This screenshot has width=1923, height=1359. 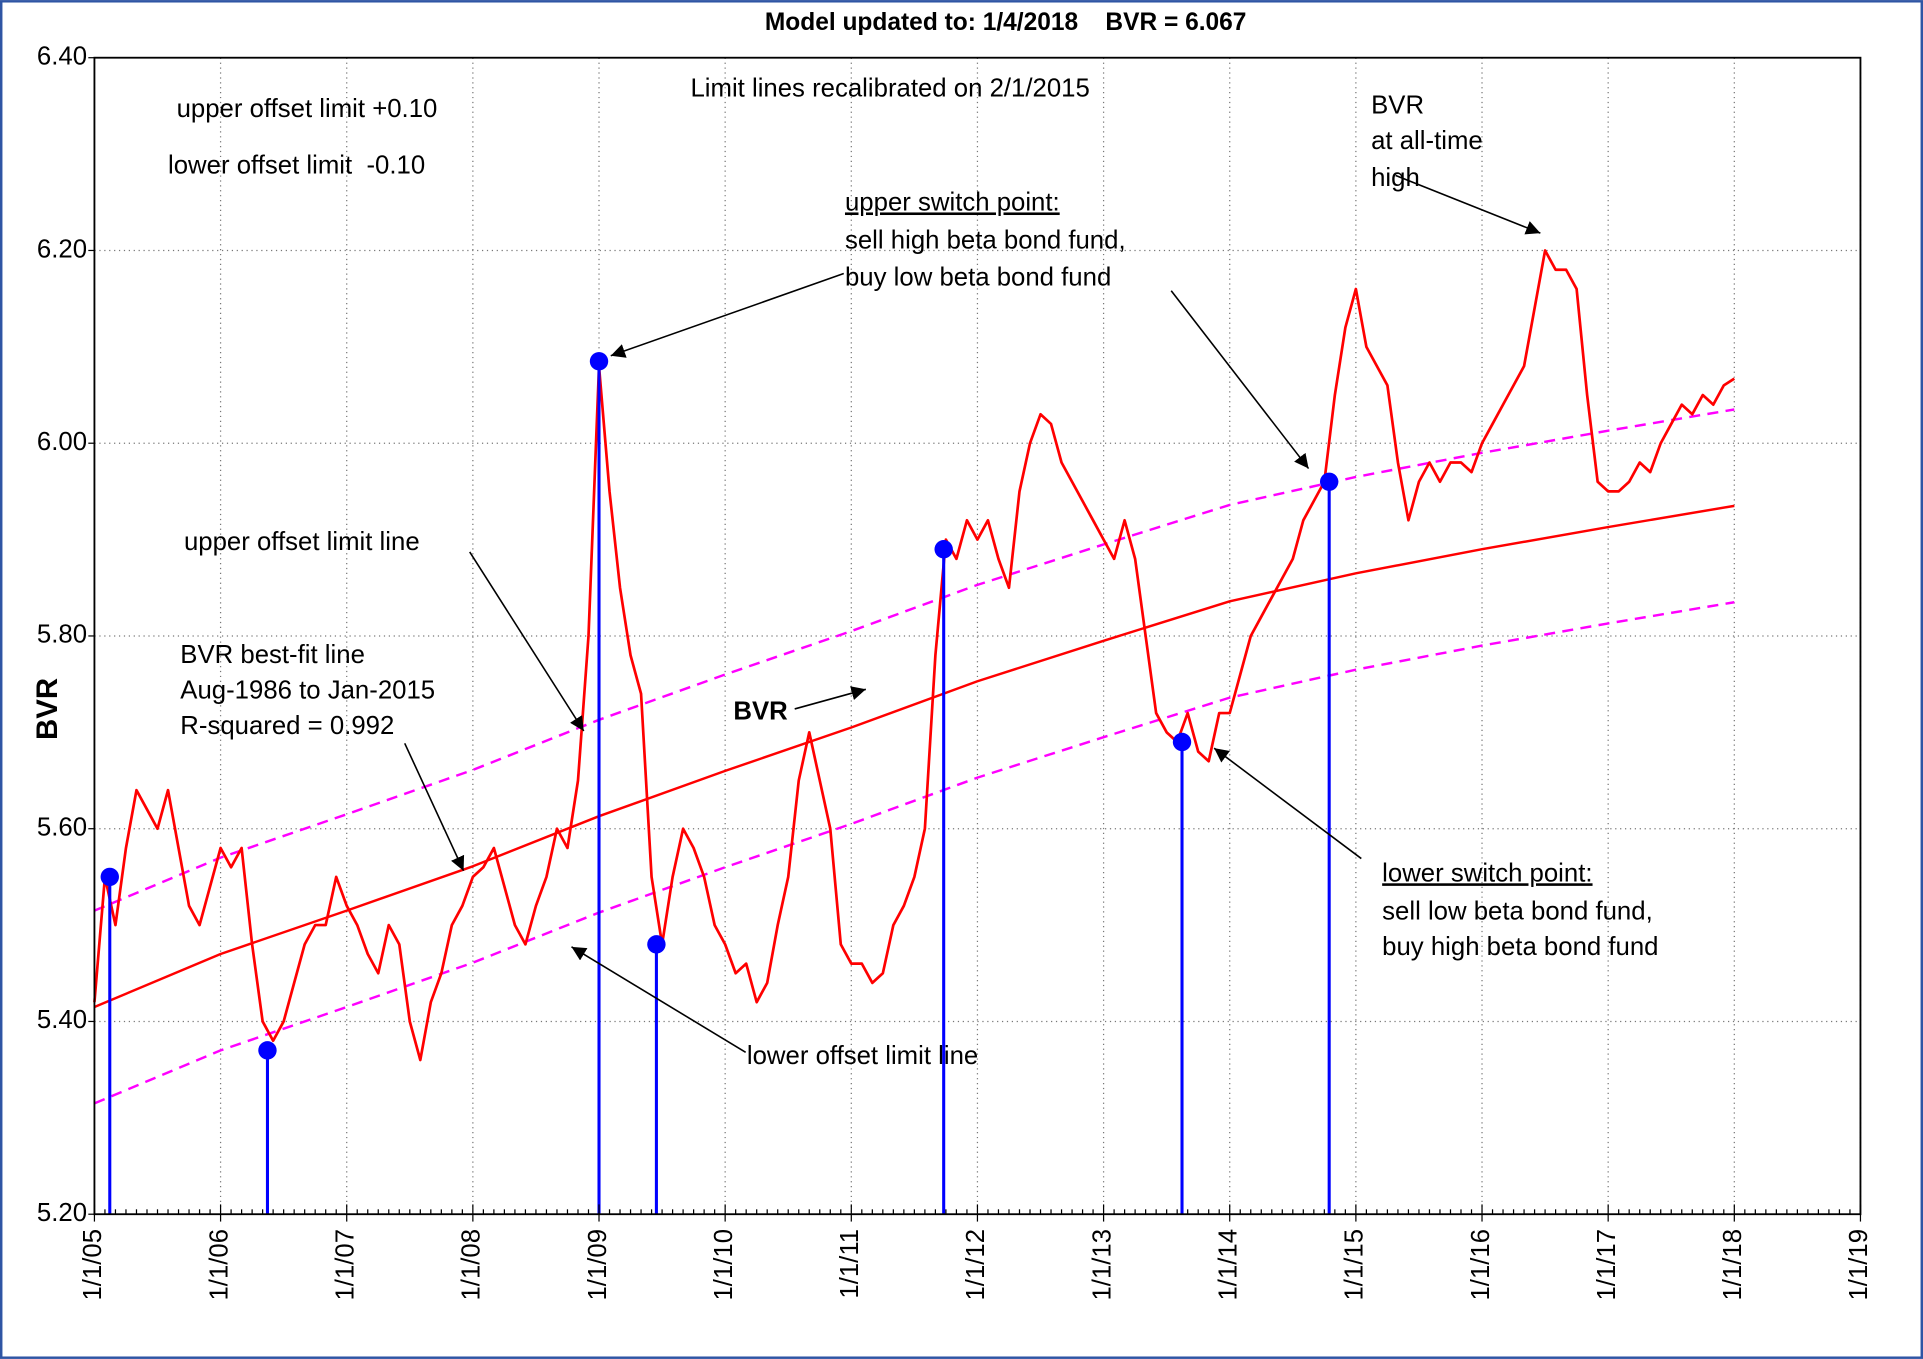 I want to click on annotation: sell low beta bond fund,, so click(x=1517, y=911).